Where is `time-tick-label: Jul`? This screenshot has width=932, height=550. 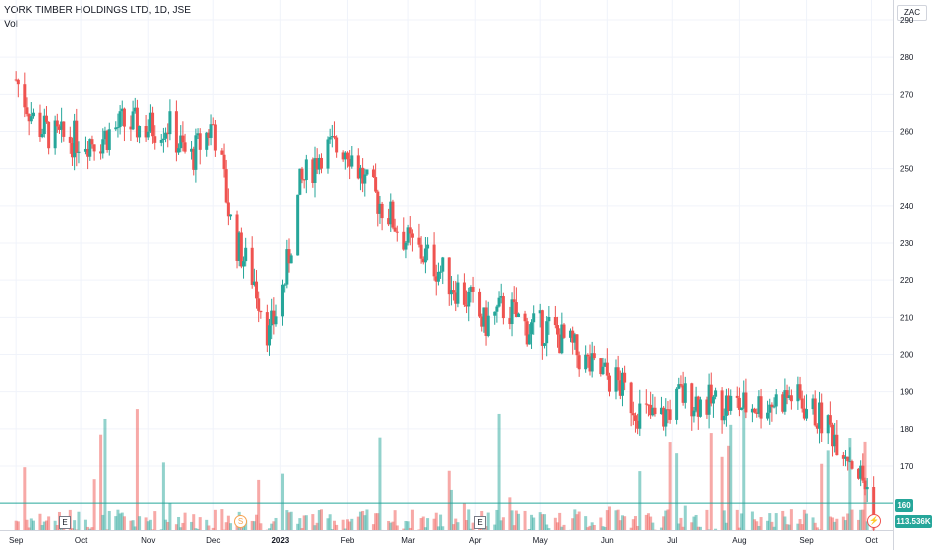
time-tick-label: Jul is located at coordinates (672, 540).